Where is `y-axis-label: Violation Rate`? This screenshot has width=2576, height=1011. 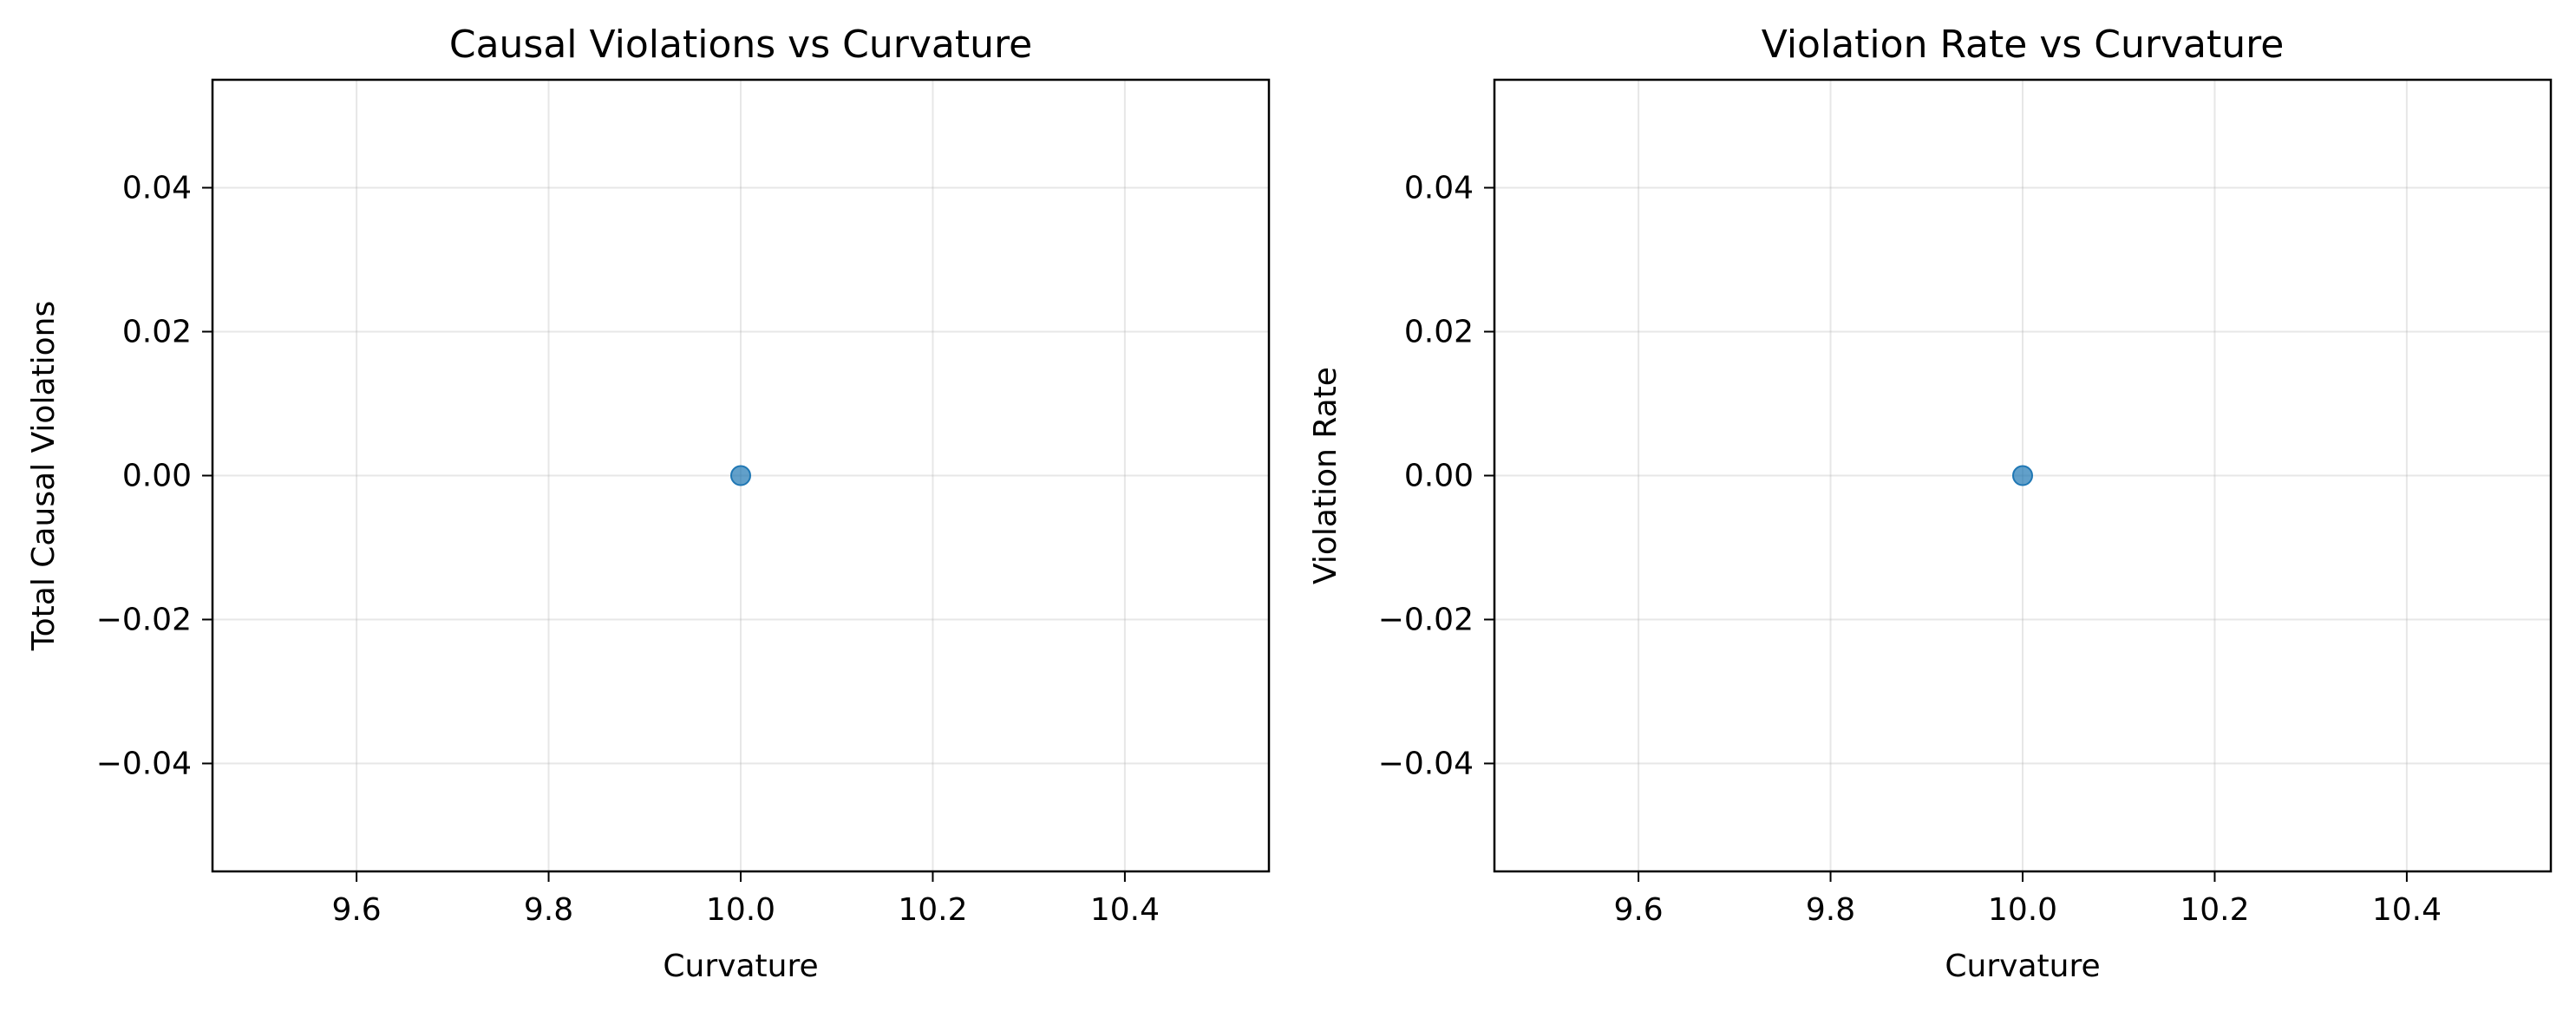
y-axis-label: Violation Rate is located at coordinates (1326, 475).